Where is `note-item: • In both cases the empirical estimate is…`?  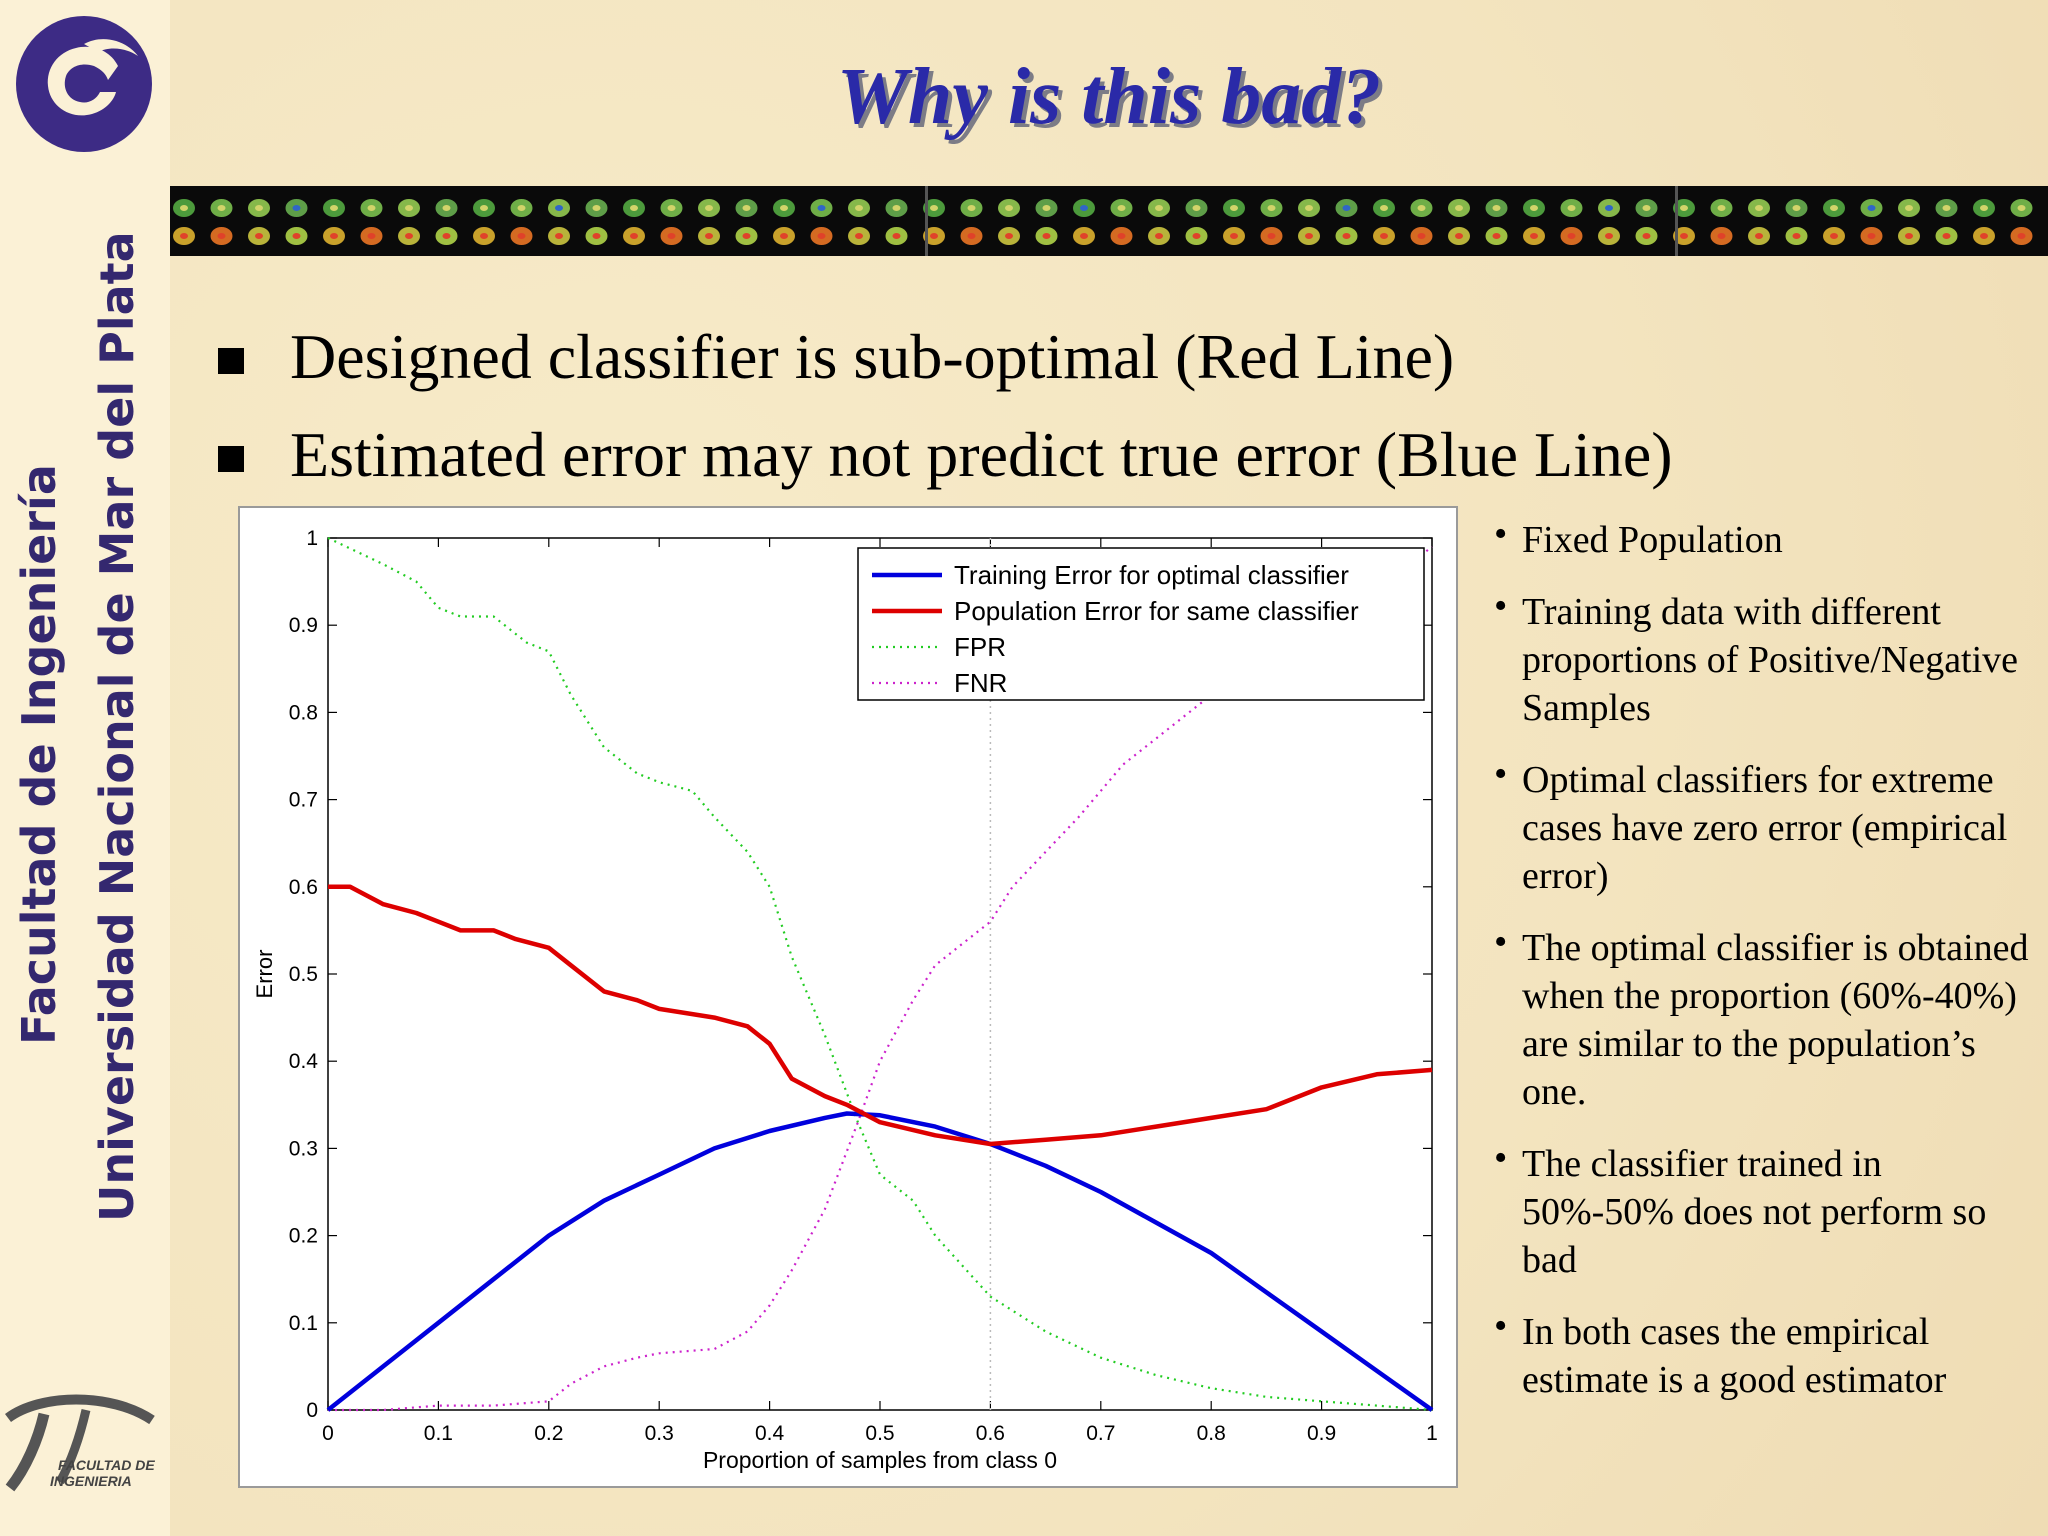
note-item: • In both cases the empirical estimate is… is located at coordinates (1764, 1354).